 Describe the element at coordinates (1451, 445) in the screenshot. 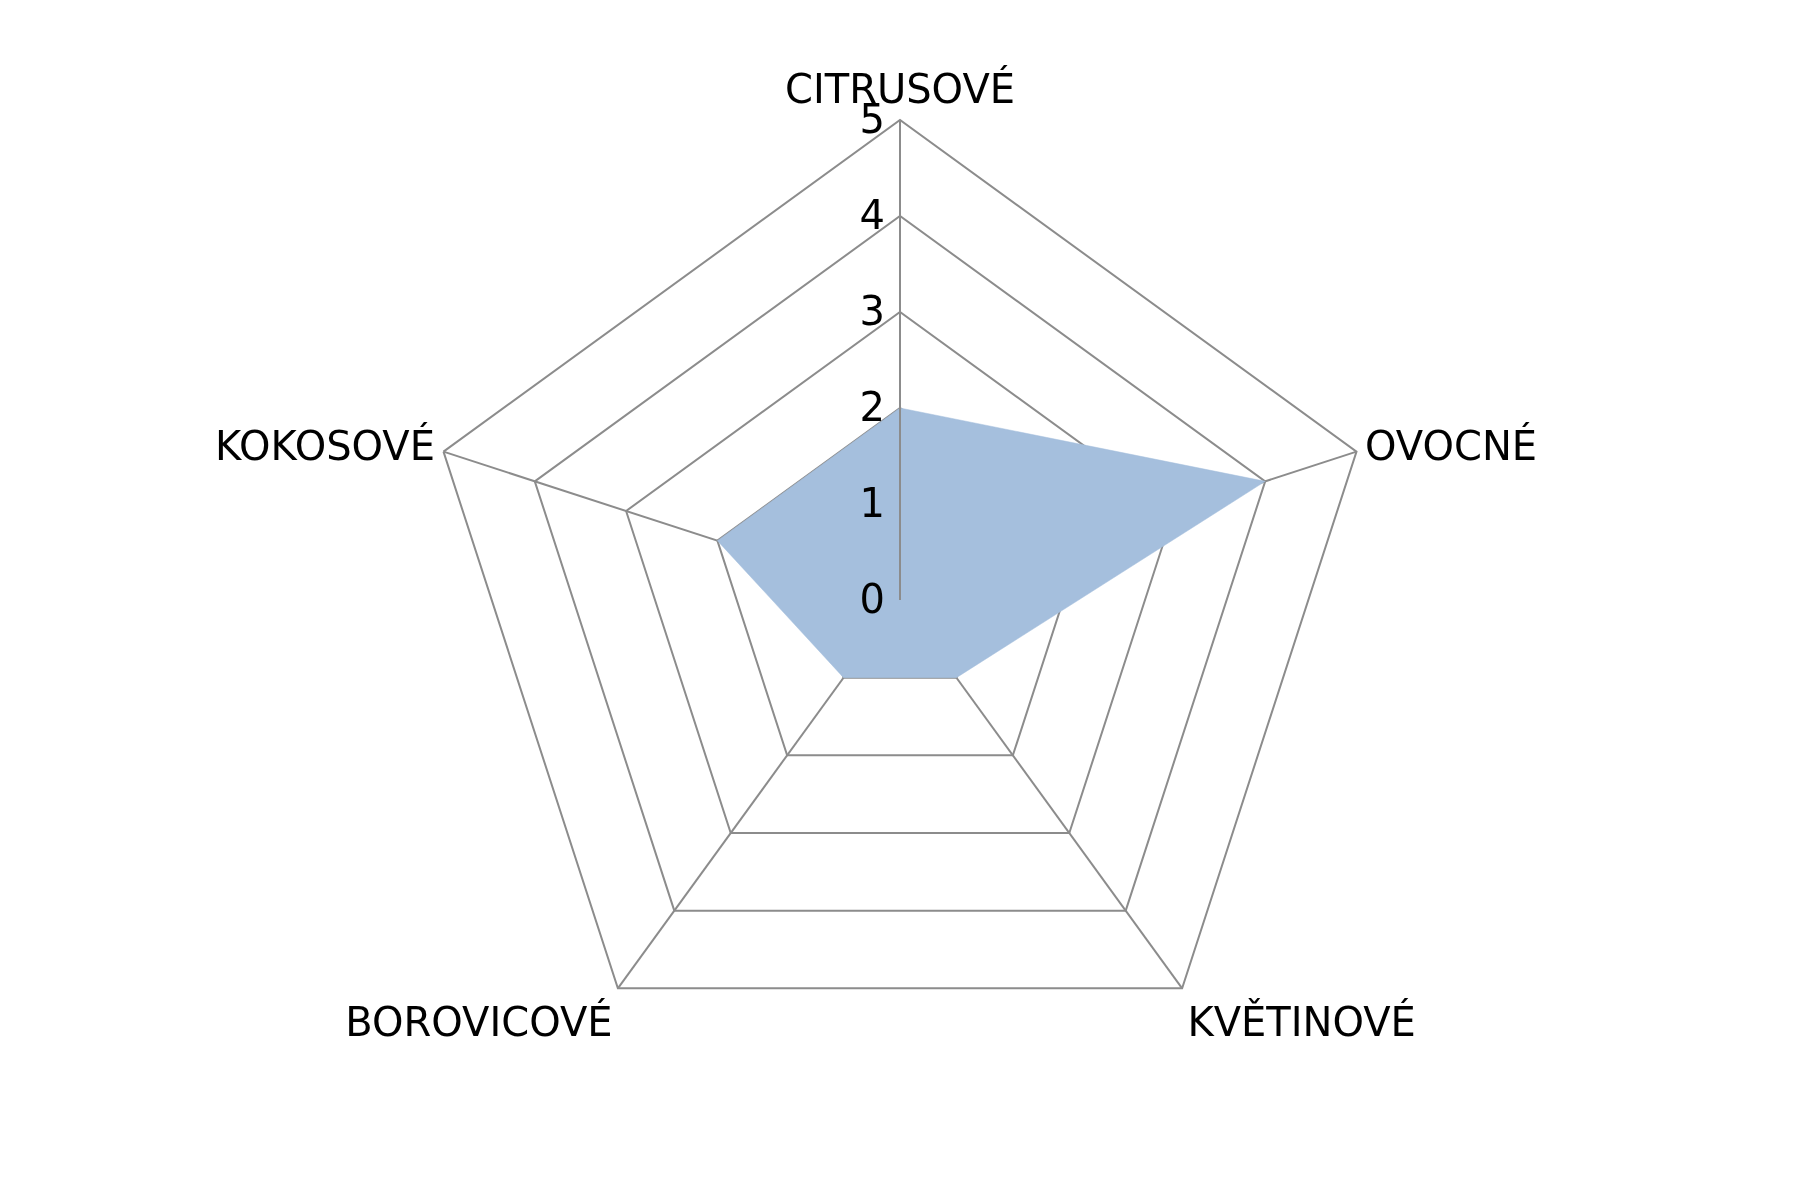

I see `spoke-label: OVOCNÉ` at that location.